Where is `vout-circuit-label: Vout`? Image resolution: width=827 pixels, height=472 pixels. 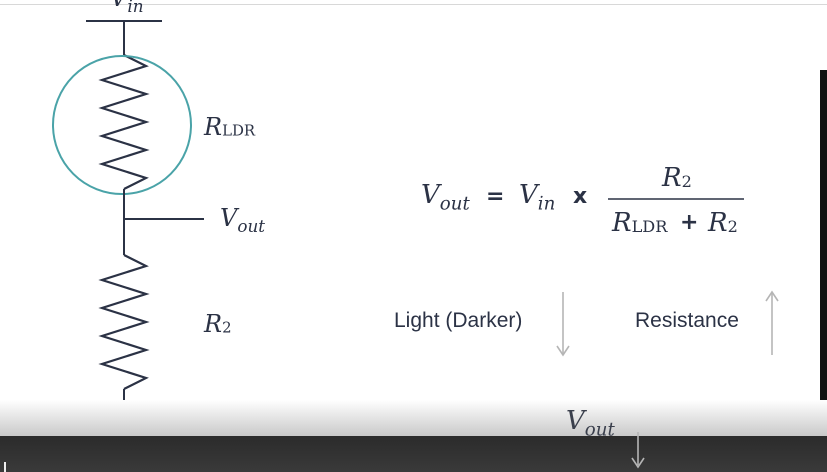
vout-circuit-label: Vout is located at coordinates (242, 220).